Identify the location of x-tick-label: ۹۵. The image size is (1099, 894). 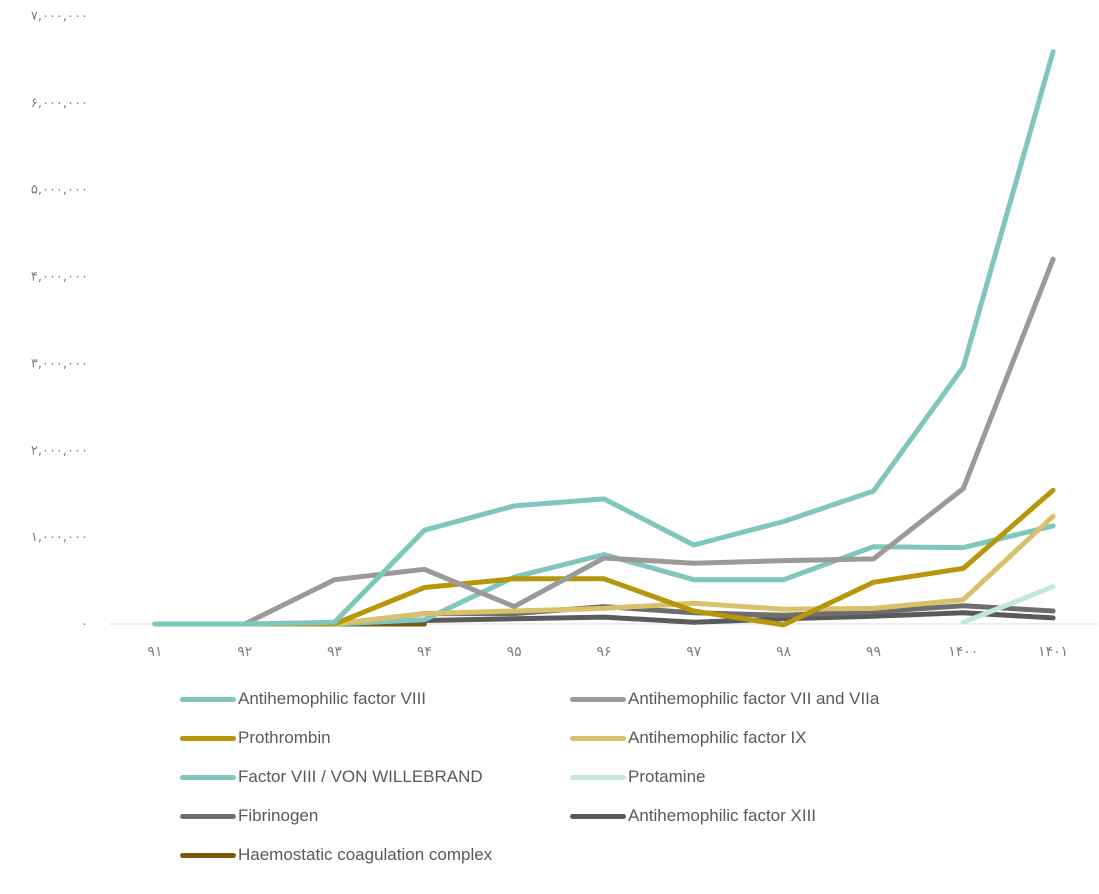
(514, 652).